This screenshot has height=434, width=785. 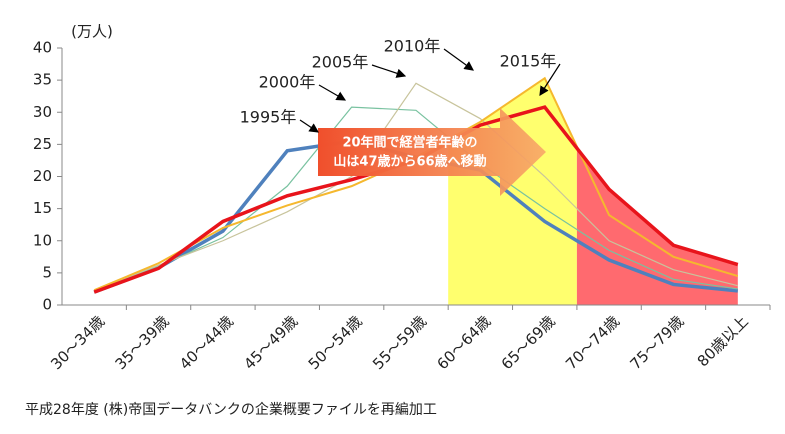 What do you see at coordinates (206, 342) in the screenshot?
I see `x-tick-label: 40～44歳` at bounding box center [206, 342].